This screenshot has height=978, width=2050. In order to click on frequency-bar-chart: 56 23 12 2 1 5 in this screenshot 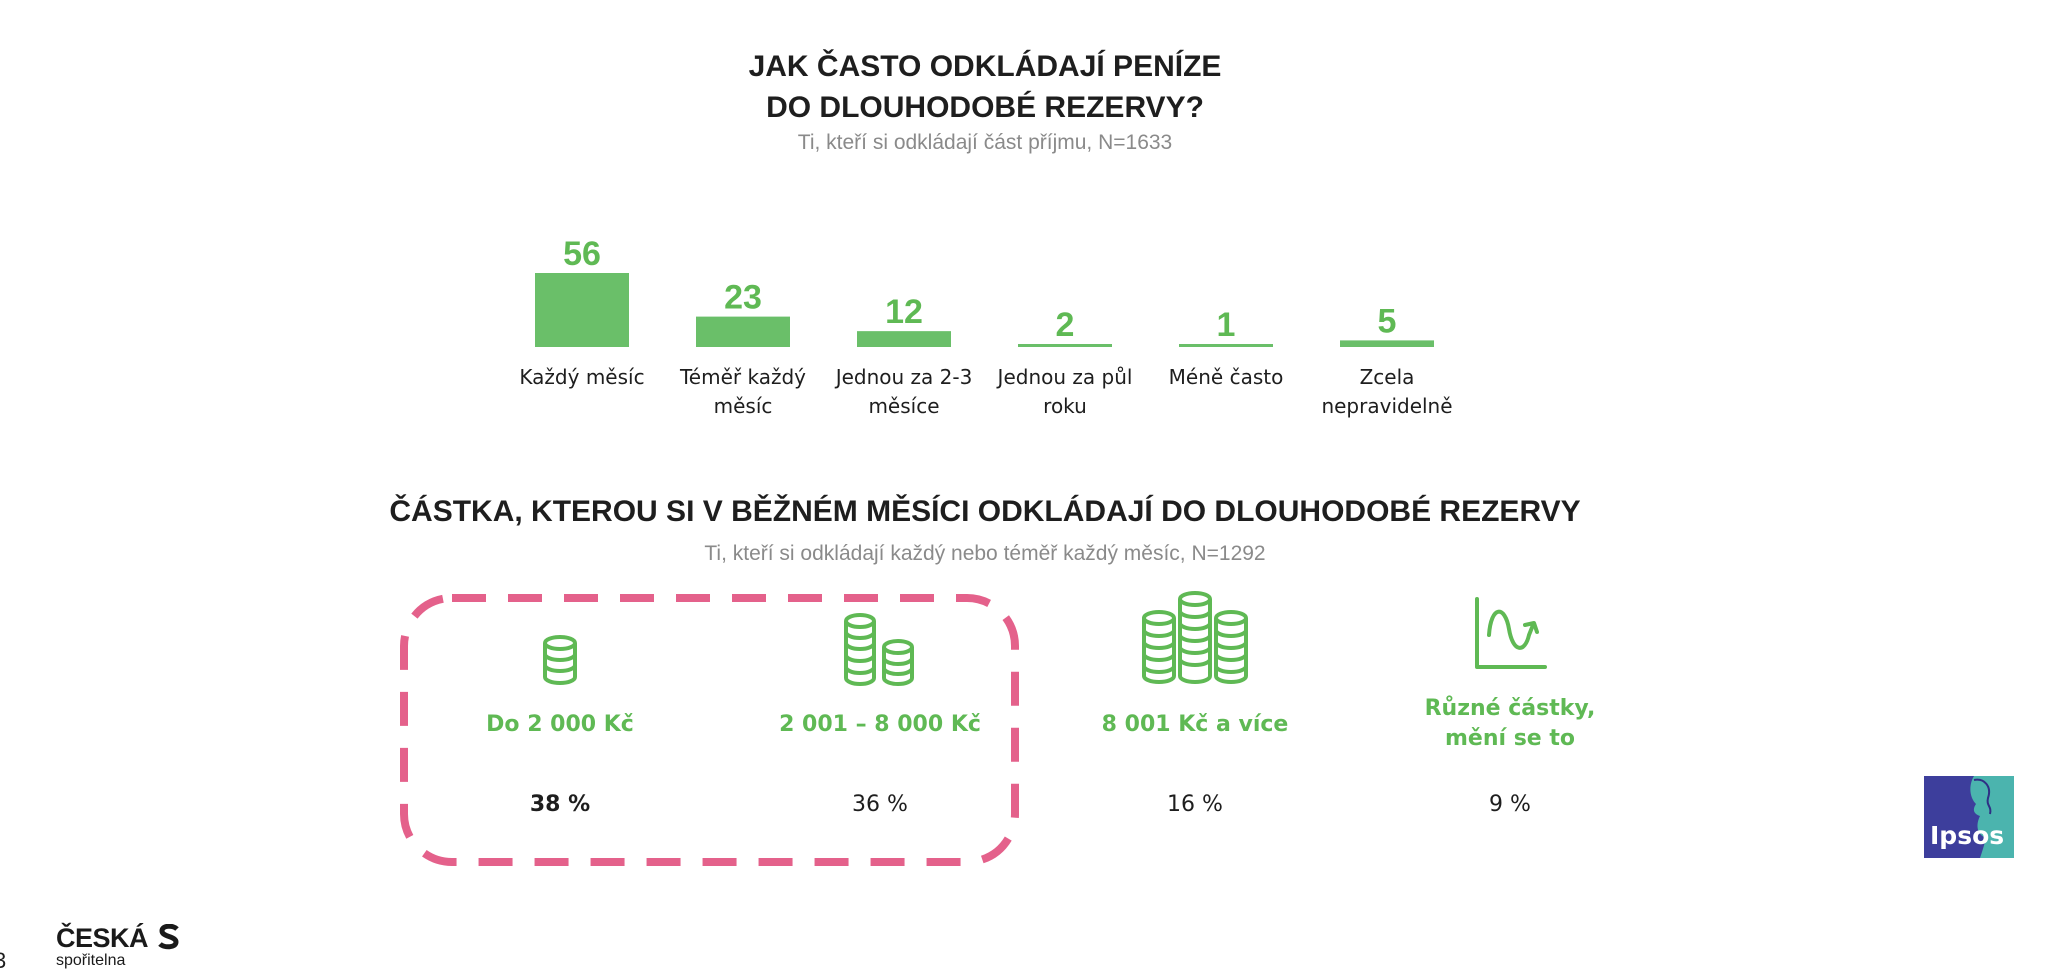, I will do `click(984, 291)`.